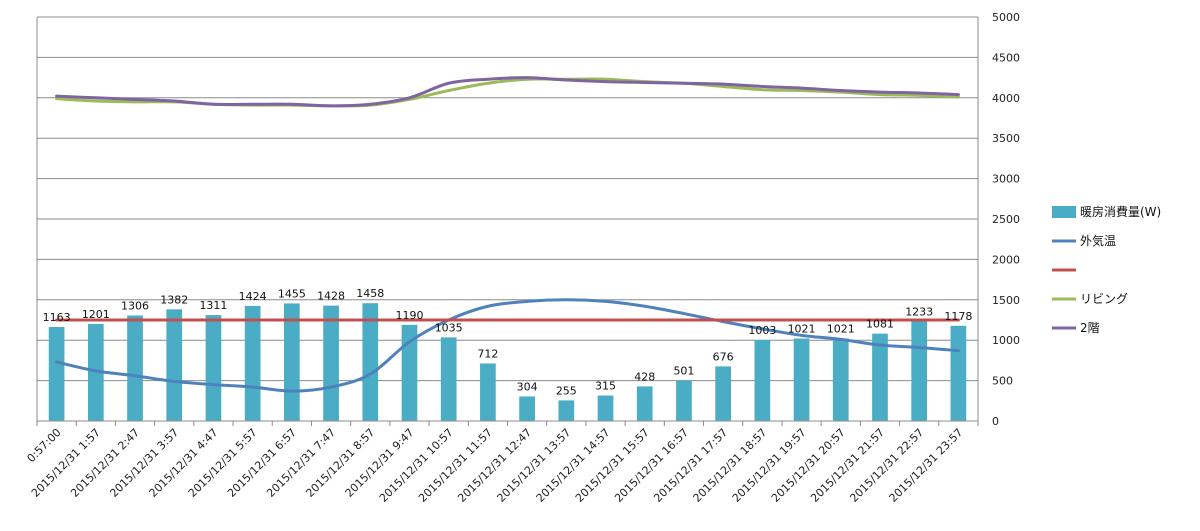  I want to click on data-label: 712, so click(487, 353).